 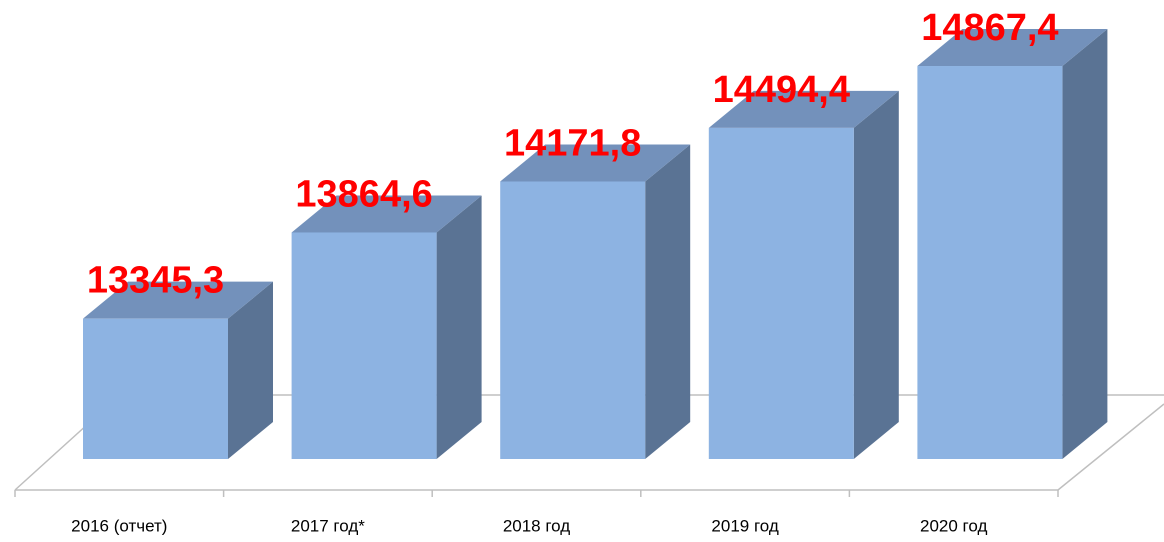 What do you see at coordinates (155, 281) in the screenshot?
I see `data-label: 13345,3` at bounding box center [155, 281].